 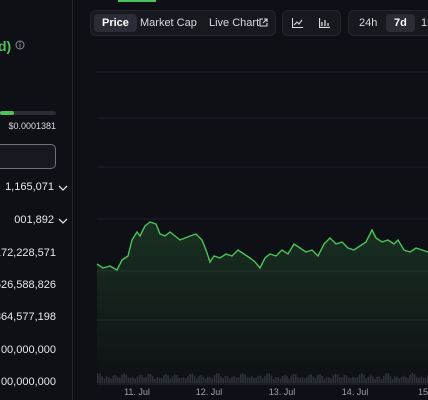 I want to click on stat-value: 00,000,000, so click(x=28, y=382).